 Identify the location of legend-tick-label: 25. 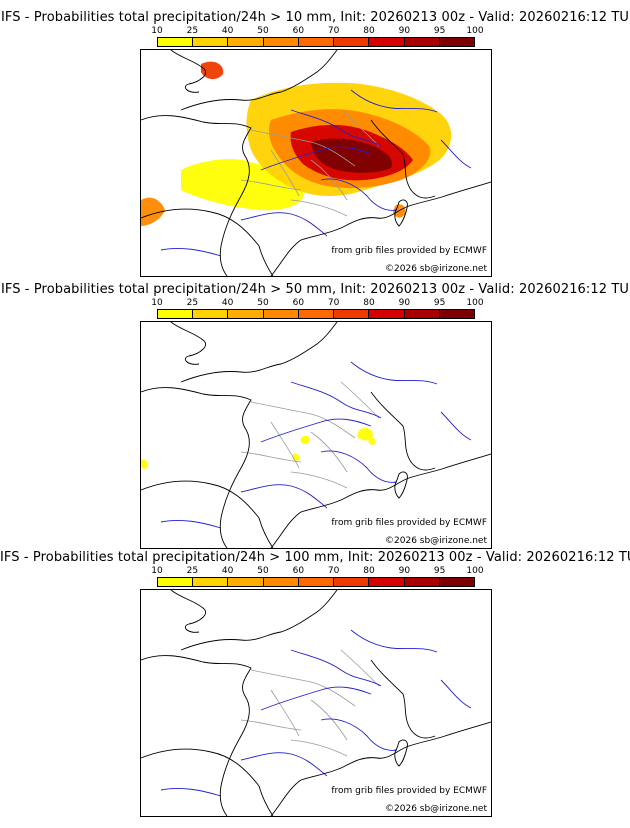
(192, 31).